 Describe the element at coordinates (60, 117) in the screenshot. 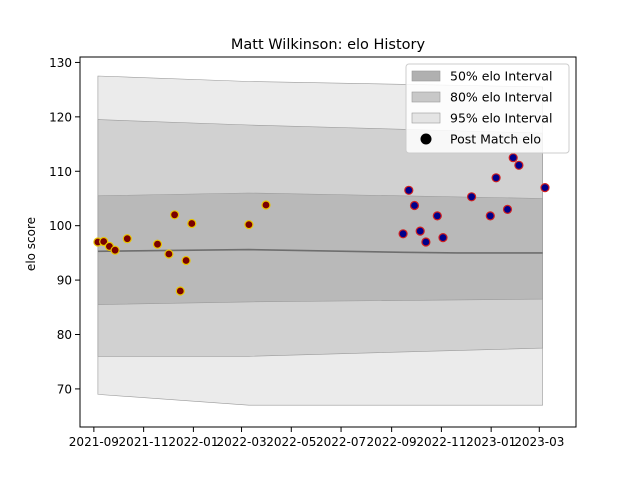

I see `y-tick-label: 120` at that location.